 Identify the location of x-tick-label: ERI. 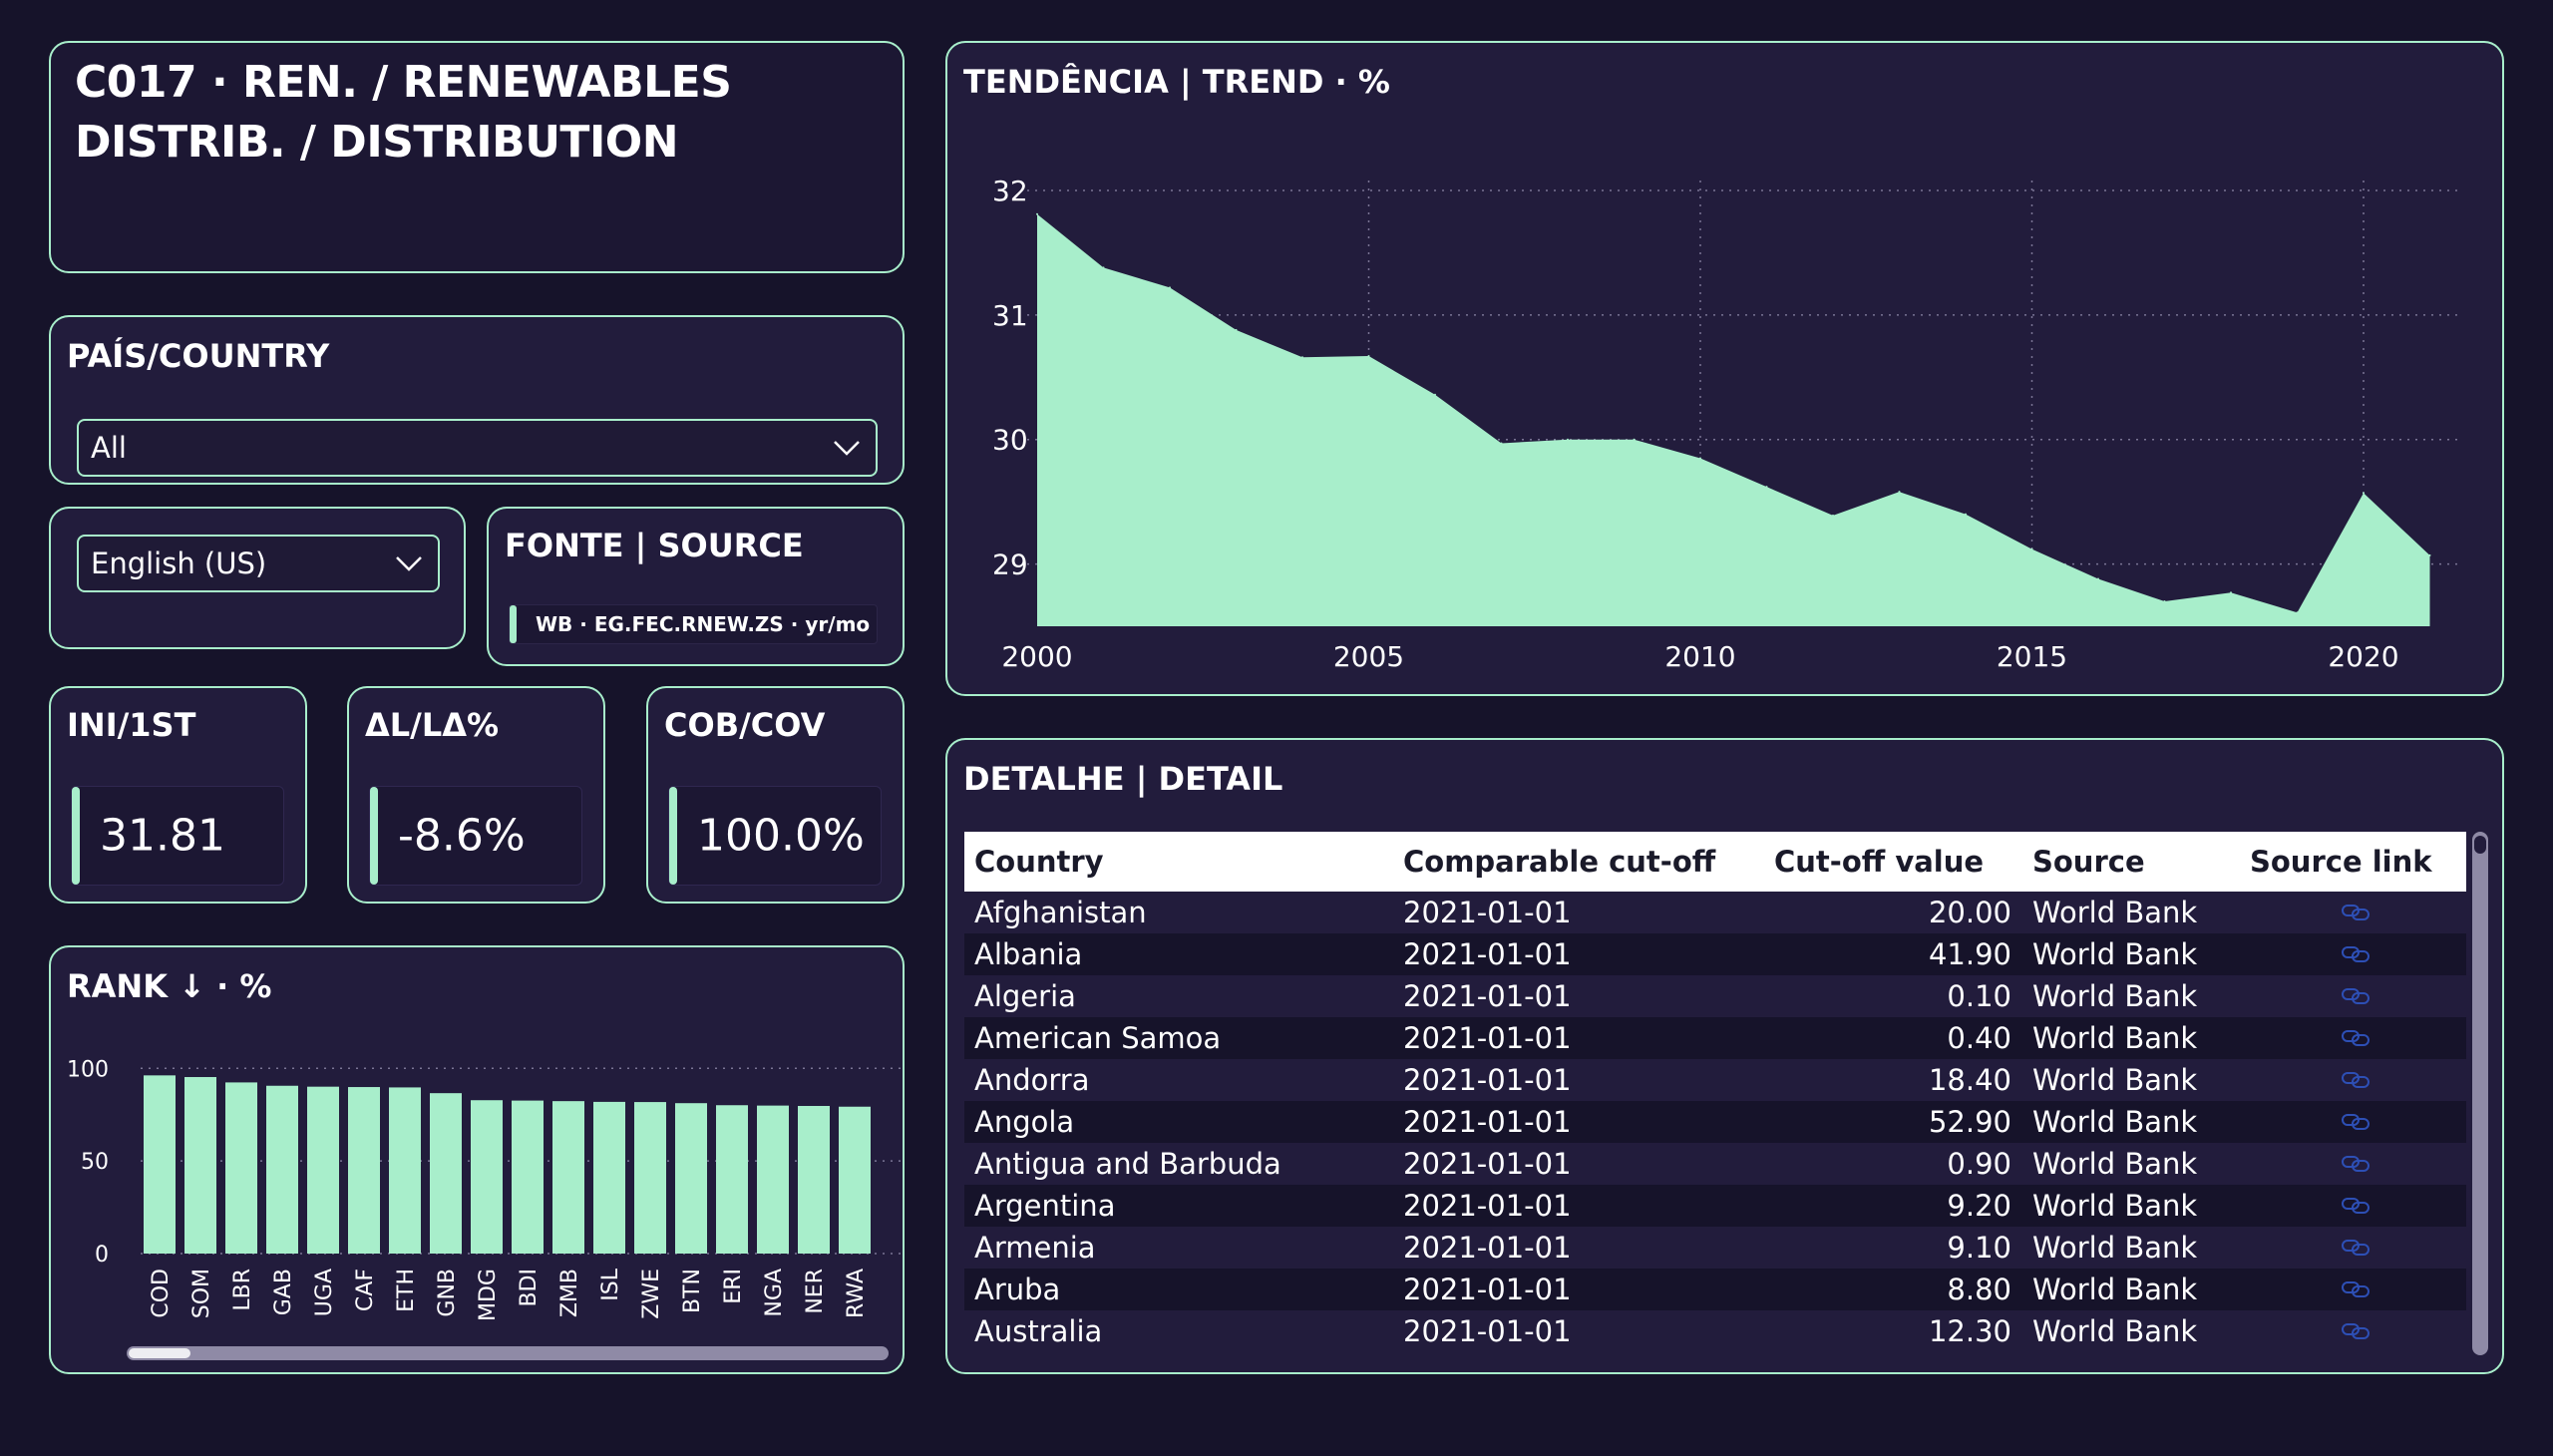
(733, 1286).